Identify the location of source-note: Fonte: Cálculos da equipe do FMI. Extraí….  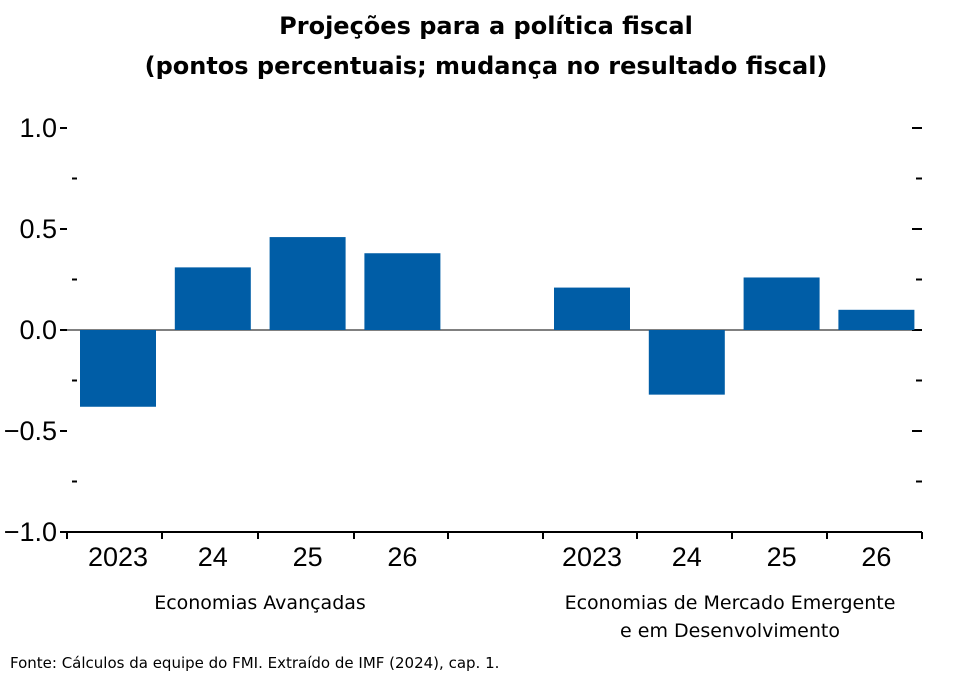
(255, 663).